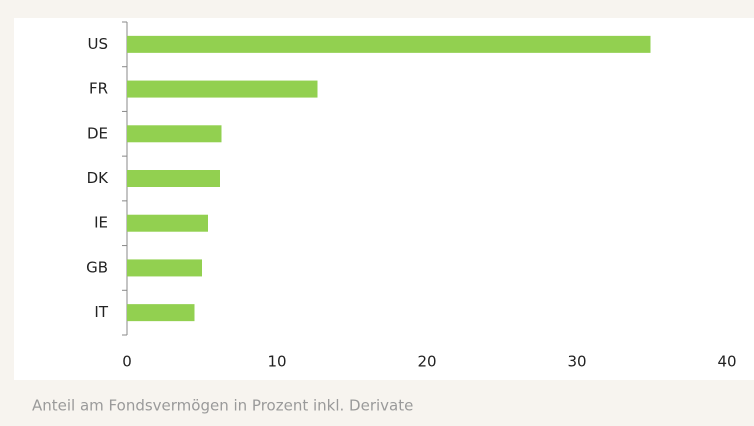  What do you see at coordinates (98, 89) in the screenshot?
I see `y-tick-label: FR` at bounding box center [98, 89].